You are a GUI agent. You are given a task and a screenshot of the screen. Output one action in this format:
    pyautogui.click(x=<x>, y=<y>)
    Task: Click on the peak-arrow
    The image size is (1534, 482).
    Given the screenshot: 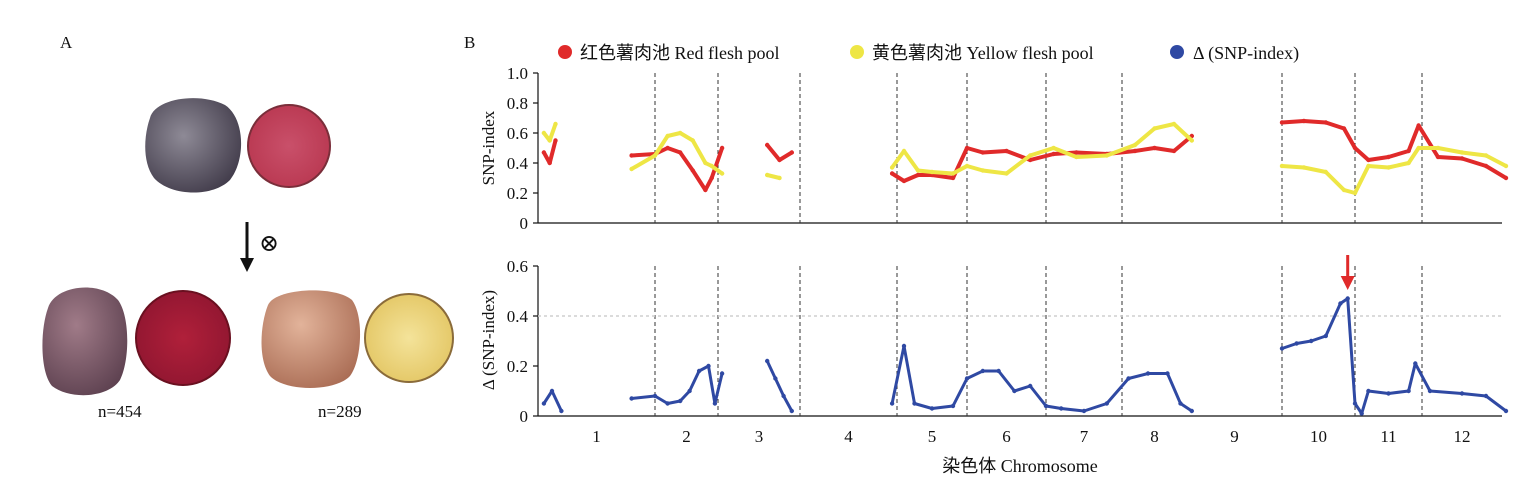 What is the action you would take?
    pyautogui.click(x=1347, y=272)
    